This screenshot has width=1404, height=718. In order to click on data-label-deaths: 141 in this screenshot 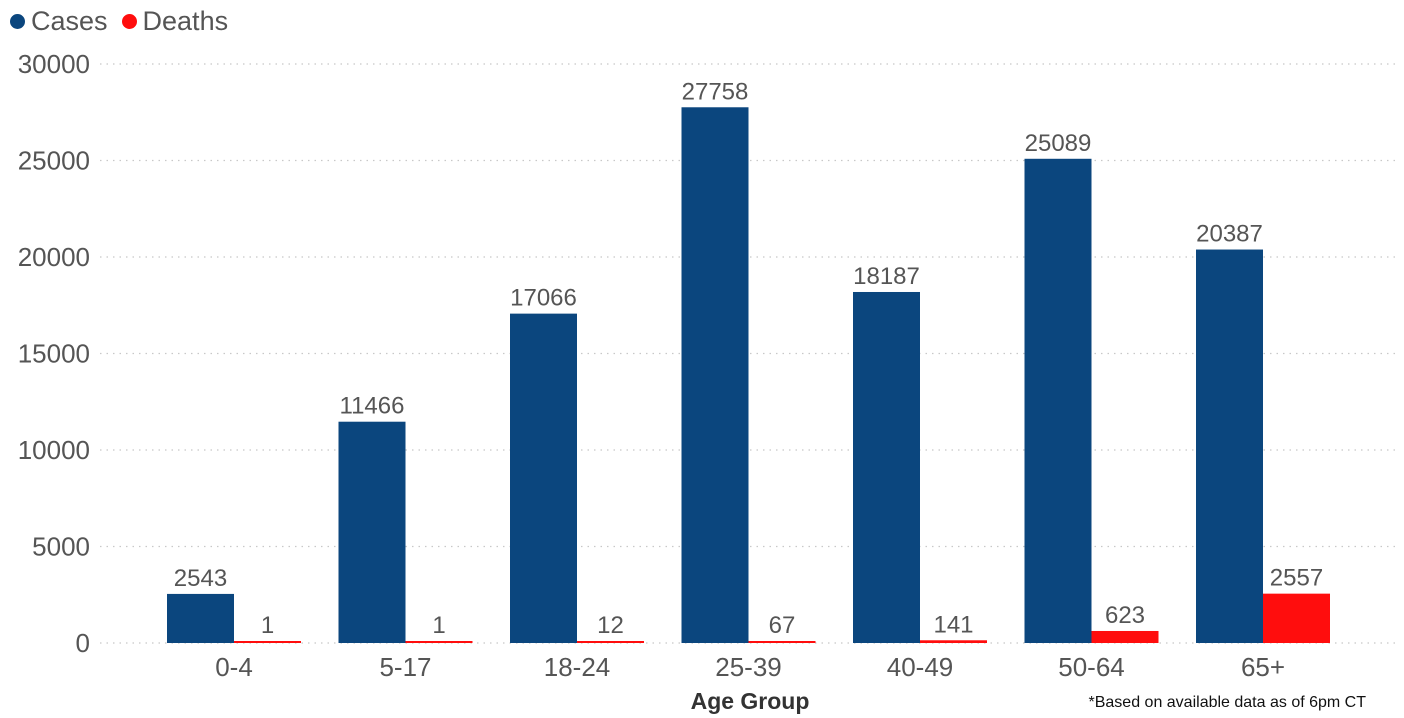, I will do `click(953, 624)`.